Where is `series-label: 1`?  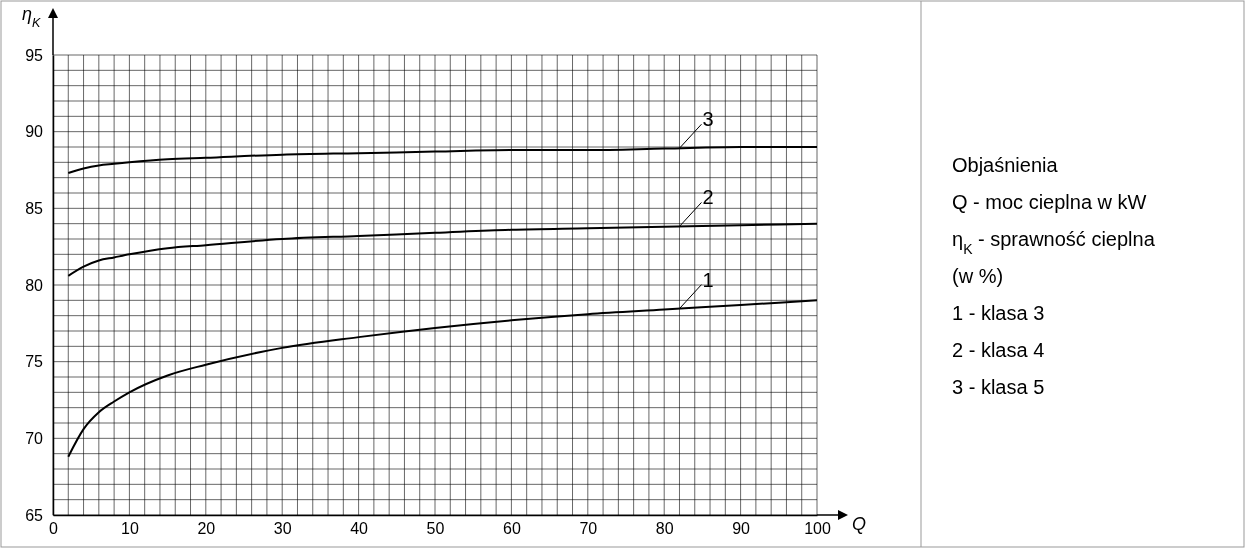
series-label: 1 is located at coordinates (708, 279).